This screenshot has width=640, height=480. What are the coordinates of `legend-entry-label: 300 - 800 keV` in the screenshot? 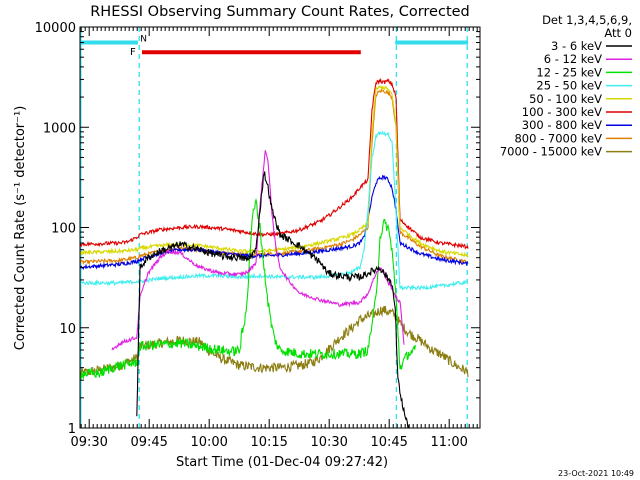 It's located at (562, 125).